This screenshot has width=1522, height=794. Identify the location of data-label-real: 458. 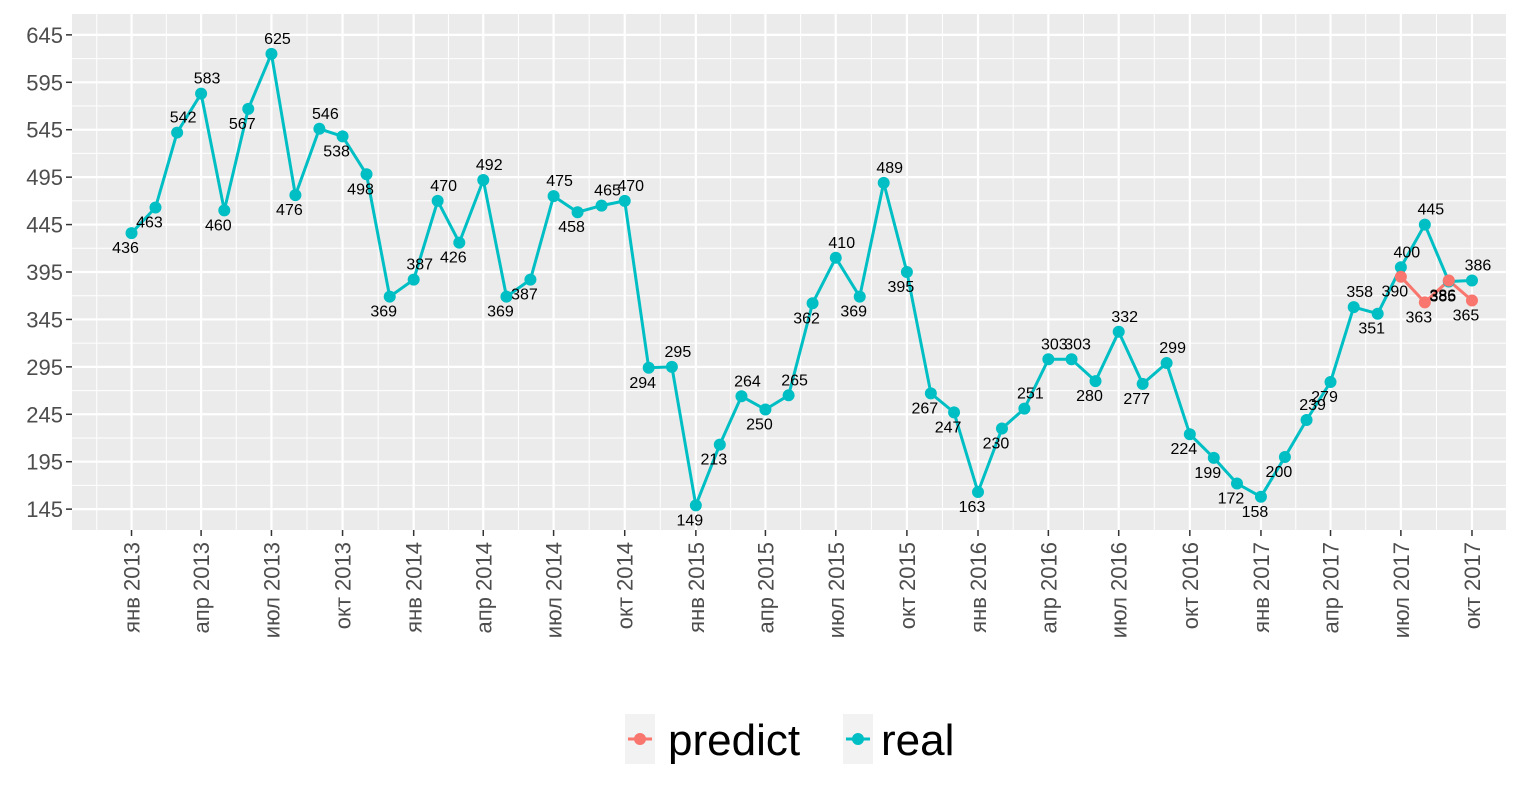
(571, 227).